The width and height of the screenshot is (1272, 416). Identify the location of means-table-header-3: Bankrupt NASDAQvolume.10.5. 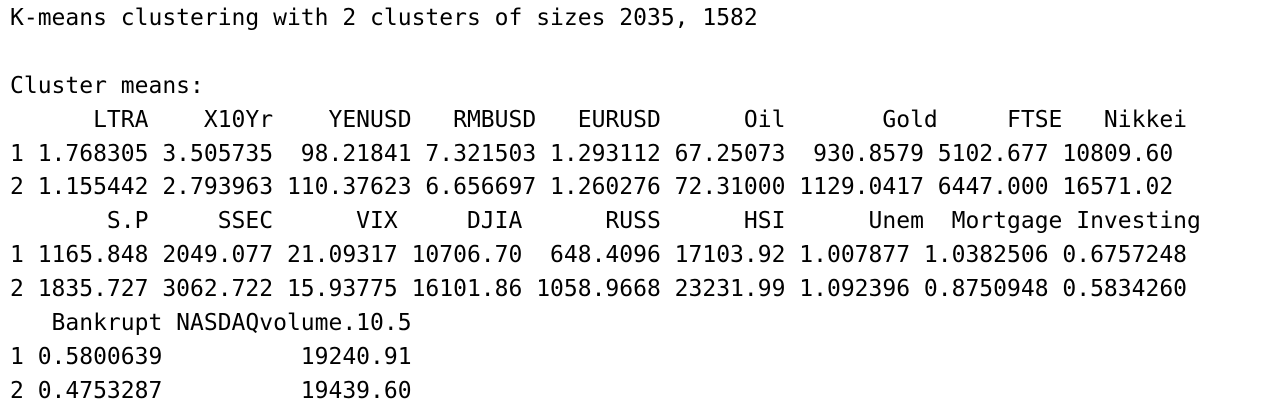
(211, 323).